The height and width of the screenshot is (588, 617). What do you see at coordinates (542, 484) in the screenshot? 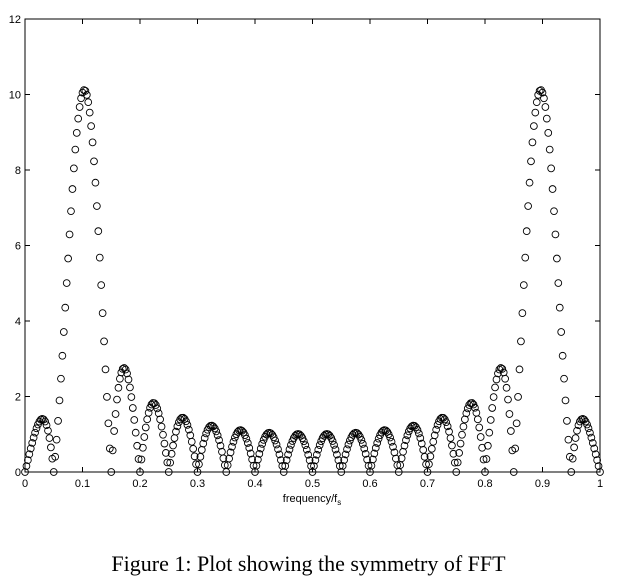
I see `x-tick-label: 0.9` at bounding box center [542, 484].